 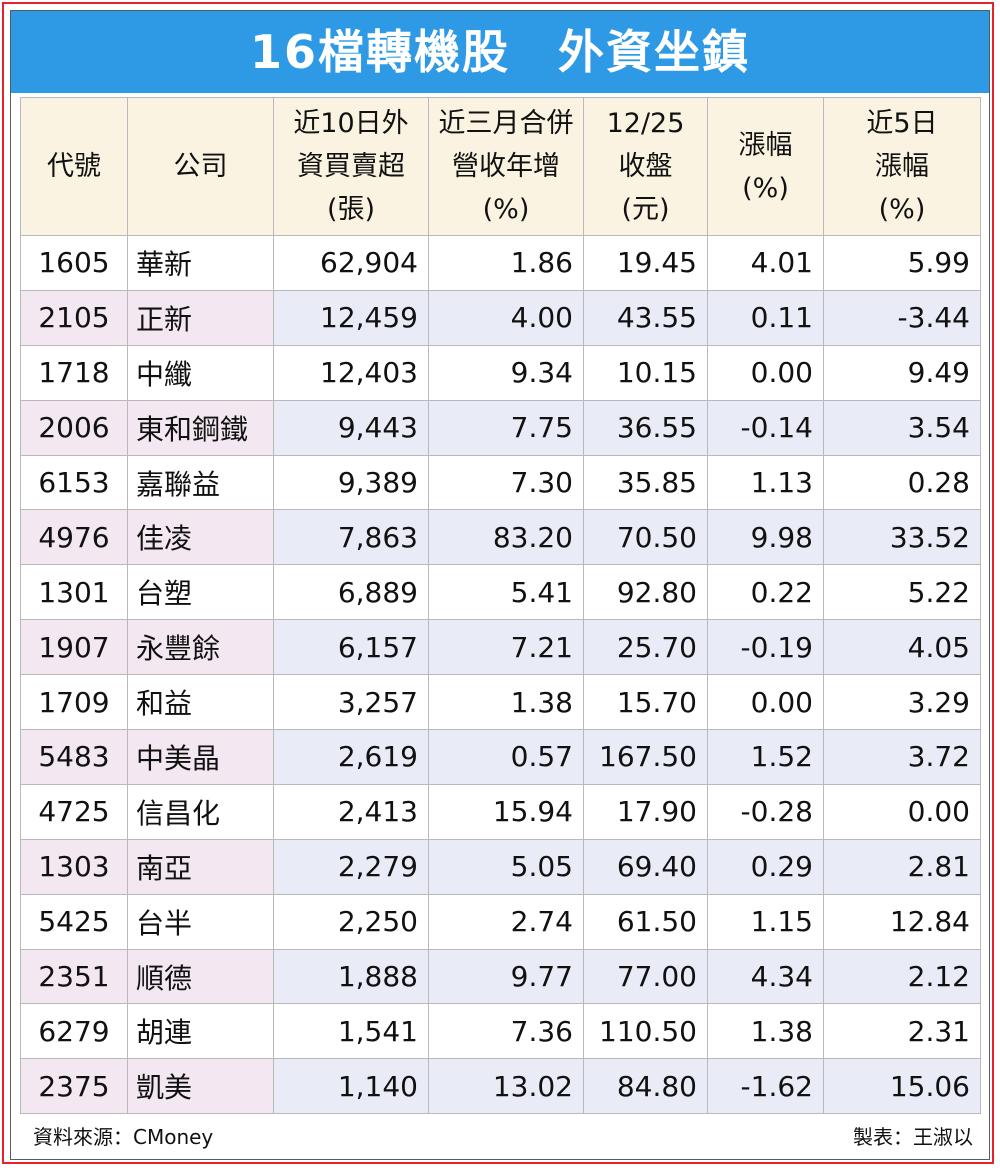 I want to click on revenue-growth-cell: 1.38, so click(x=506, y=702).